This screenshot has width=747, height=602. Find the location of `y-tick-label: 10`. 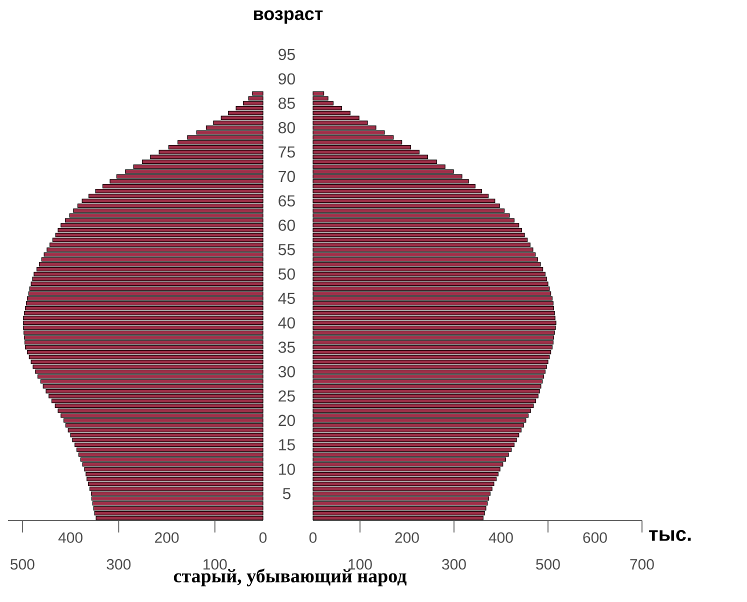

y-tick-label: 10 is located at coordinates (287, 469).